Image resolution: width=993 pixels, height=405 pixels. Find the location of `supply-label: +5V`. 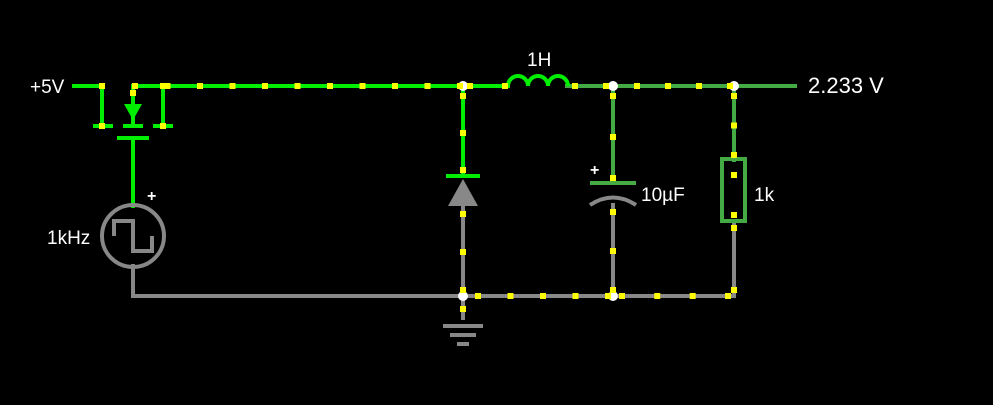

supply-label: +5V is located at coordinates (47, 87).